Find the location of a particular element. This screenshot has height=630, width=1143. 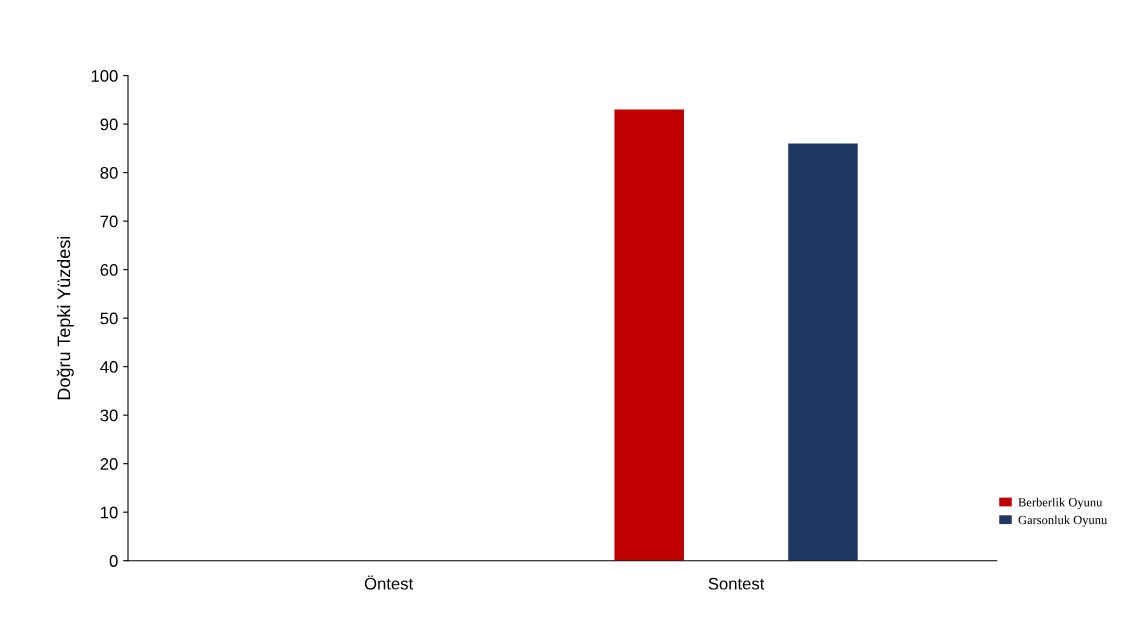

y-tick-label: 100 is located at coordinates (104, 76).